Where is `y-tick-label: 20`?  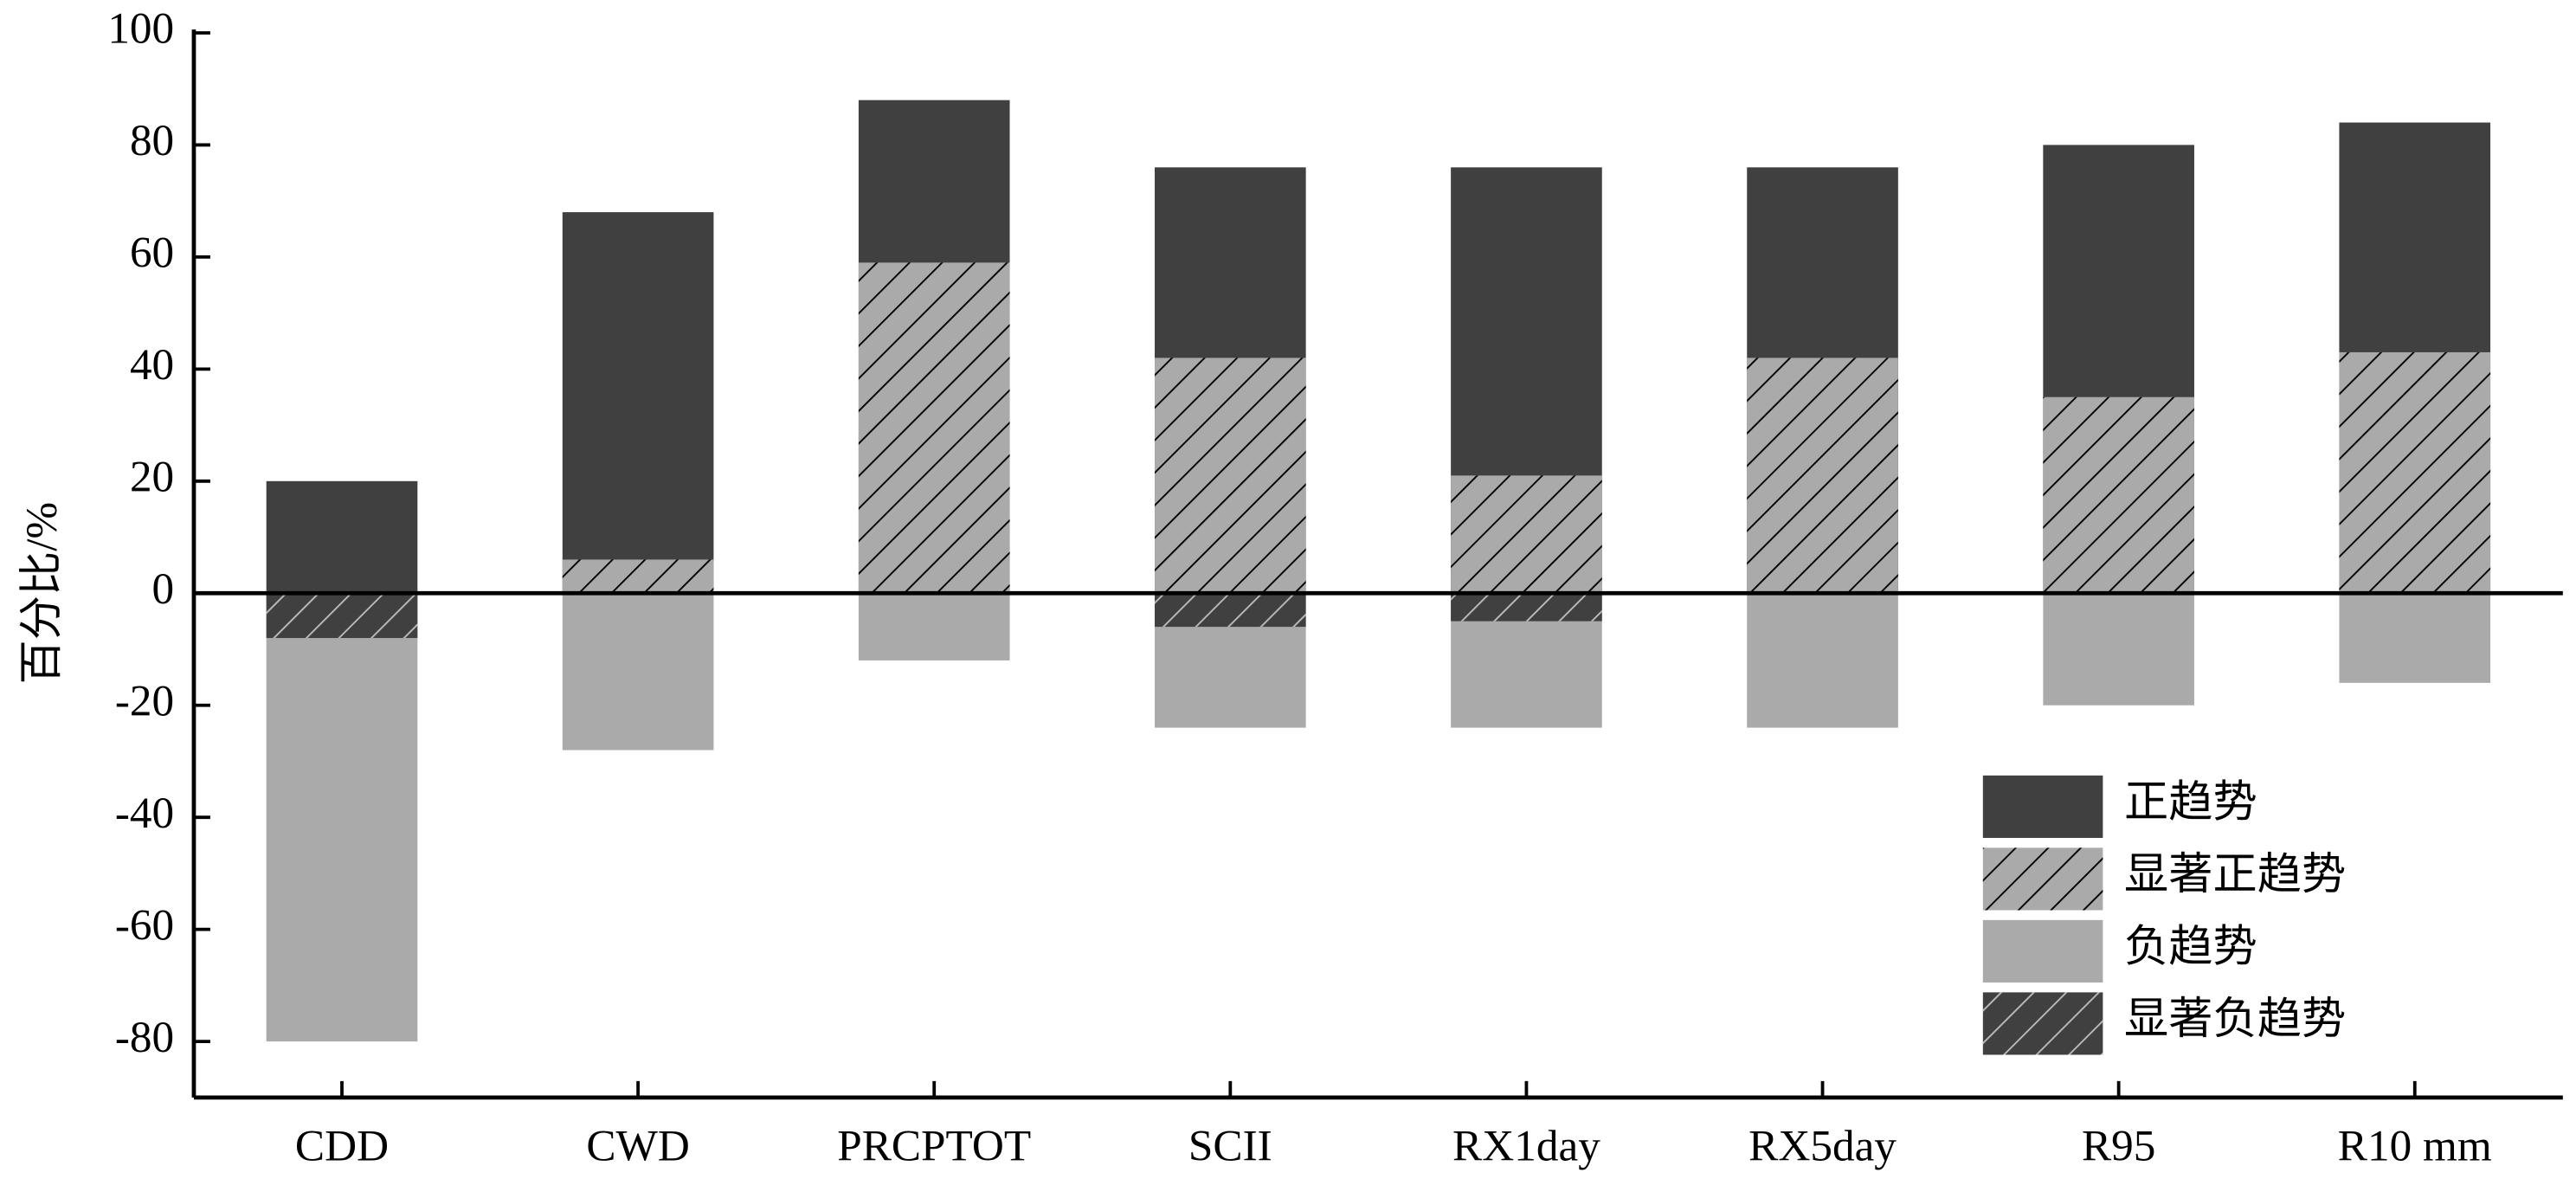 y-tick-label: 20 is located at coordinates (152, 477).